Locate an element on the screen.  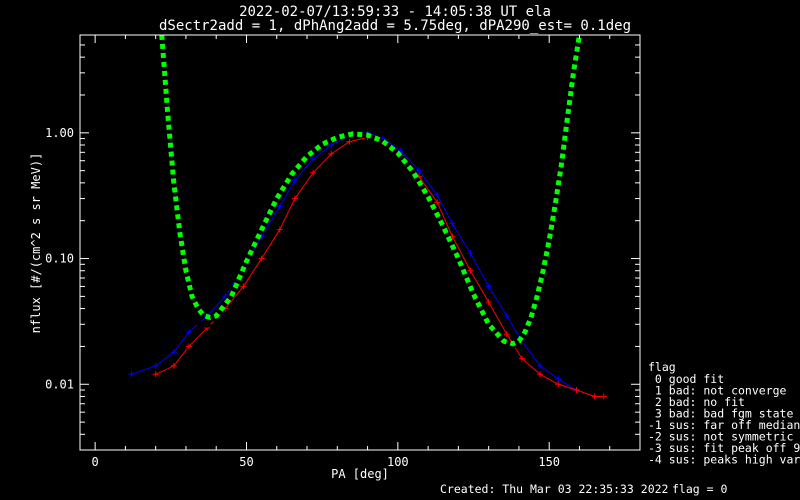
flag-value: flag = 0 is located at coordinates (699, 489).